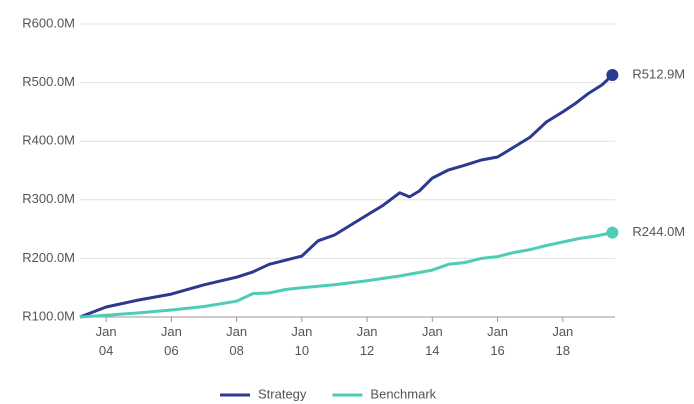 This screenshot has width=694, height=404. What do you see at coordinates (658, 231) in the screenshot?
I see `end-label: R244.0M` at bounding box center [658, 231].